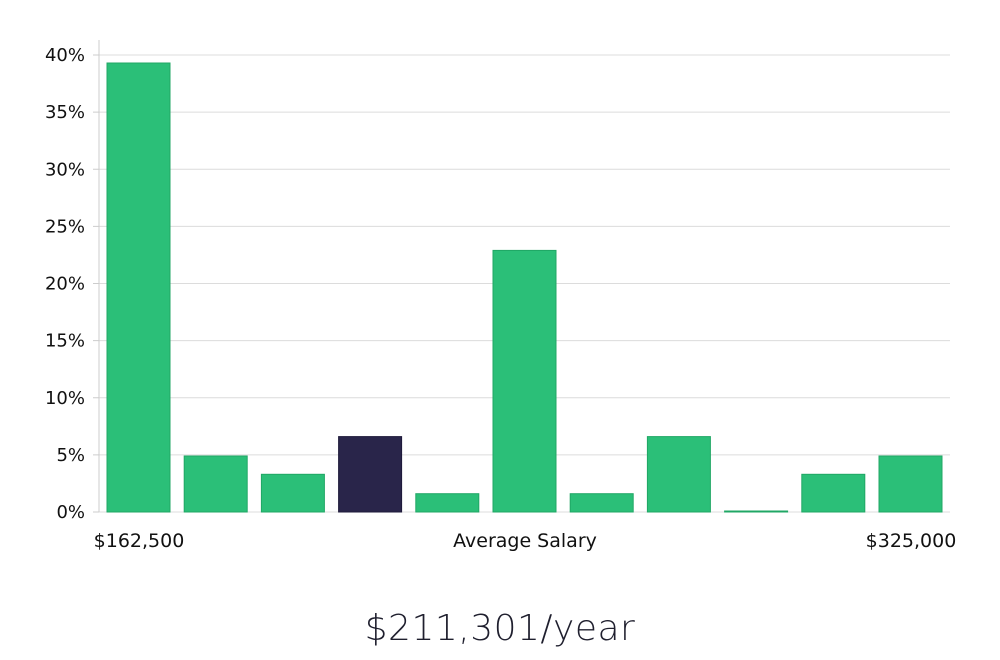  I want to click on y-tick-label: 40%, so click(65, 55).